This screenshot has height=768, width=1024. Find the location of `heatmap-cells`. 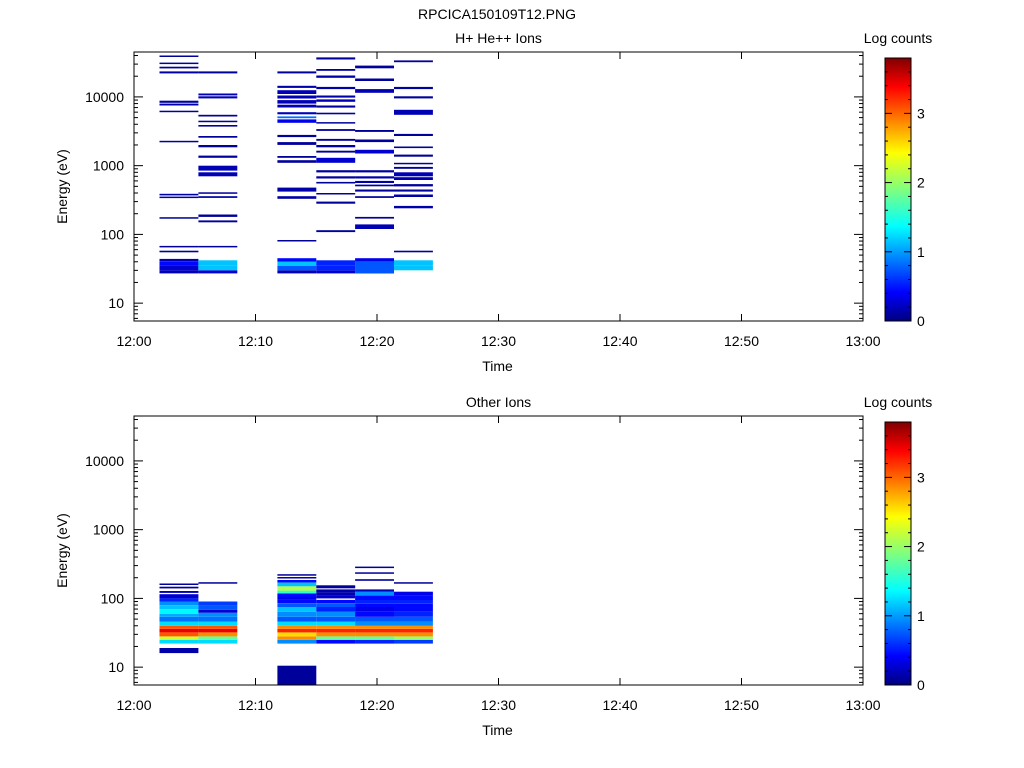

heatmap-cells is located at coordinates (296, 164).